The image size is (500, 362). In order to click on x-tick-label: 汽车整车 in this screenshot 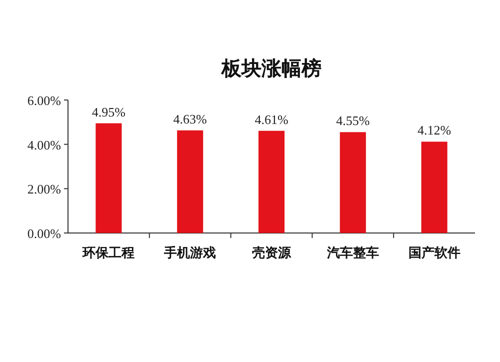, I will do `click(352, 252)`.